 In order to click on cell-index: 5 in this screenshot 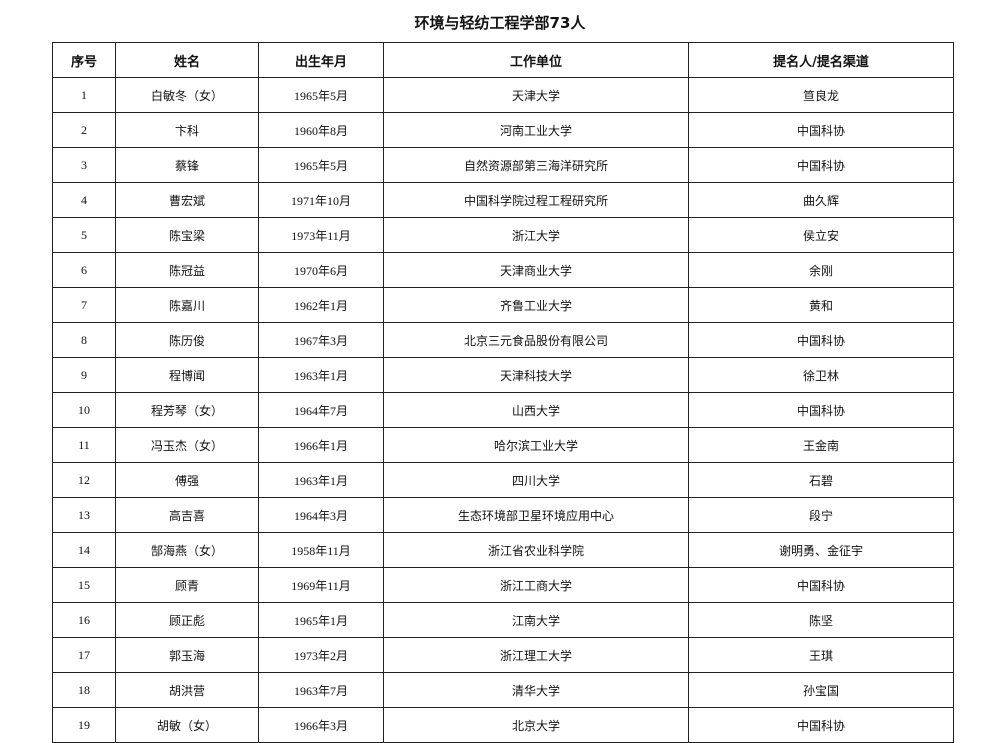, I will do `click(84, 235)`.